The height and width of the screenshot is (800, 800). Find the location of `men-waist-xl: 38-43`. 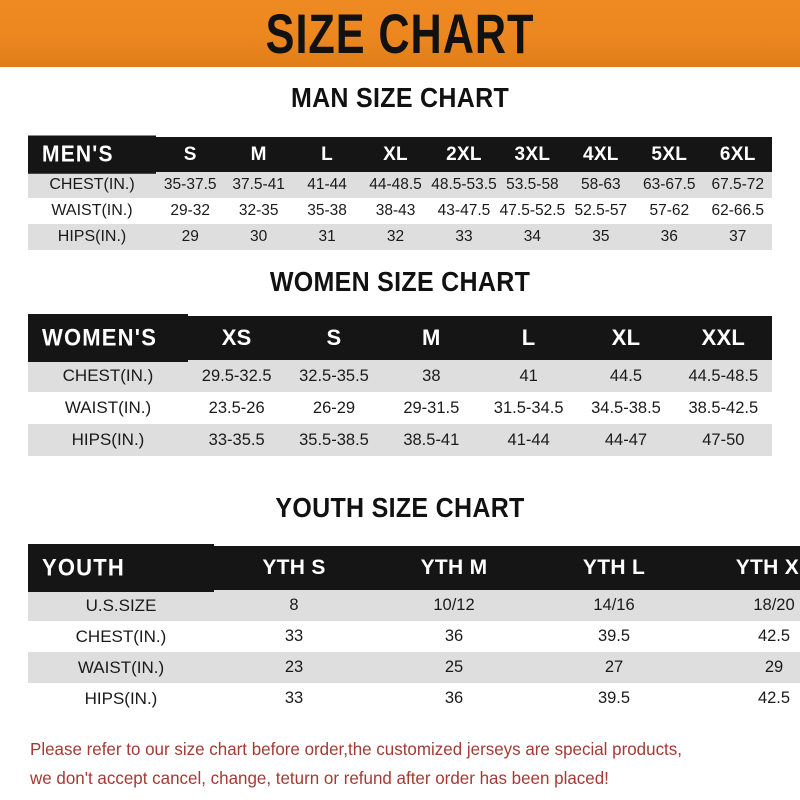

men-waist-xl: 38-43 is located at coordinates (395, 210).